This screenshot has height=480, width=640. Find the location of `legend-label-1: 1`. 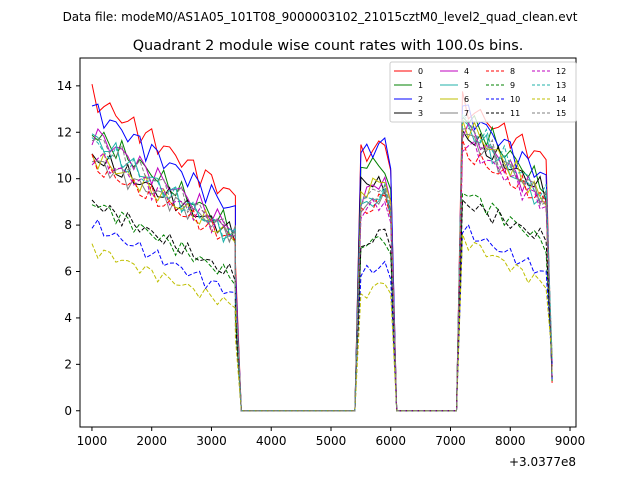

legend-label-1: 1 is located at coordinates (420, 85).